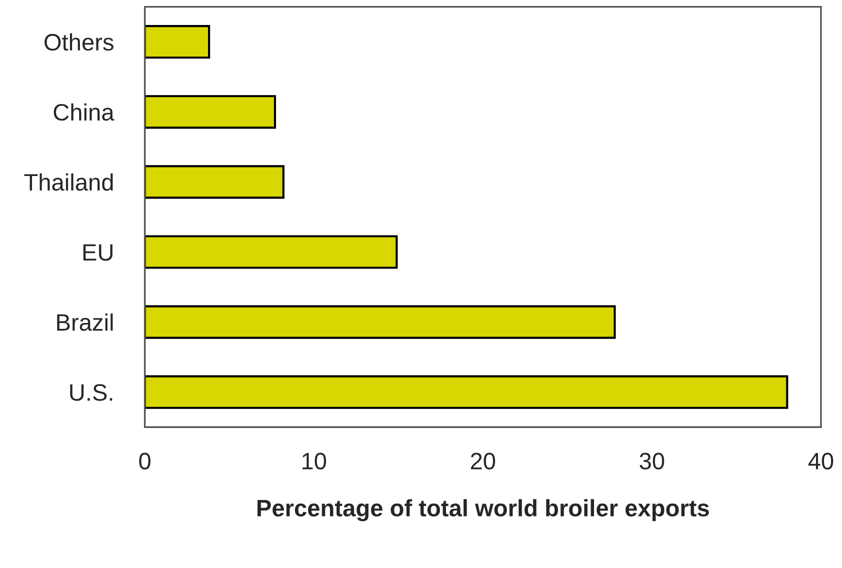 The width and height of the screenshot is (842, 568). Describe the element at coordinates (144, 461) in the screenshot. I see `x-tick-label: 0` at that location.